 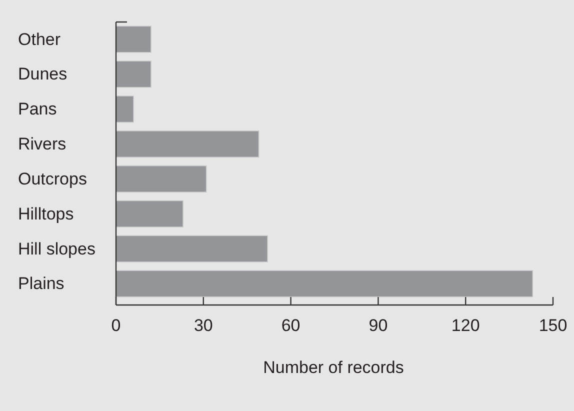 What do you see at coordinates (52, 178) in the screenshot?
I see `y-tick-label: Outcrops` at bounding box center [52, 178].